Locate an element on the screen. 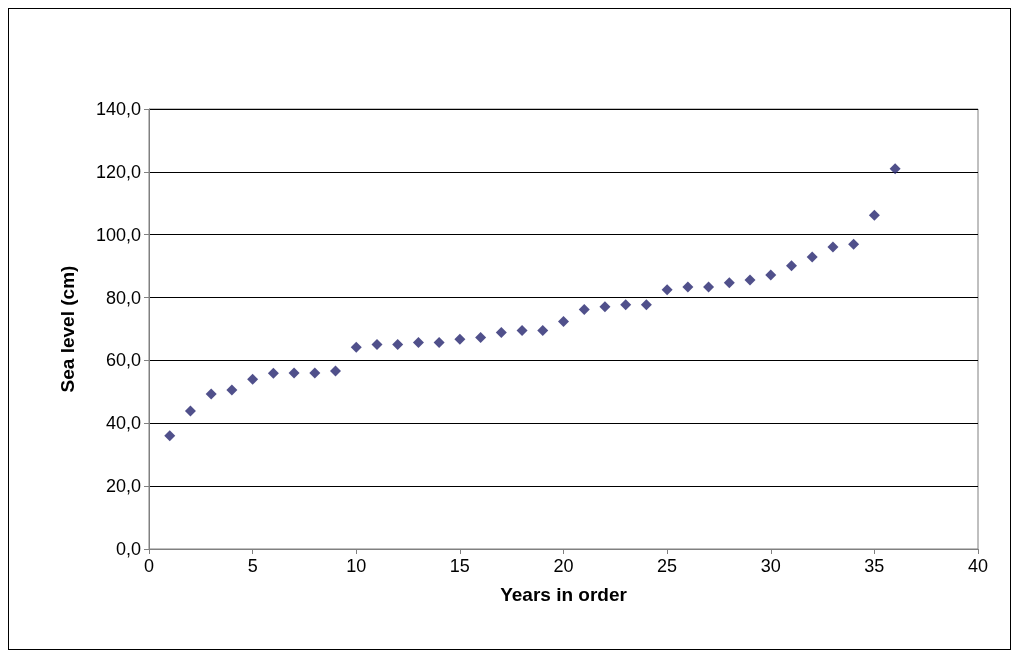 The width and height of the screenshot is (1019, 658). y-tick-label: 20,0 is located at coordinates (123, 486).